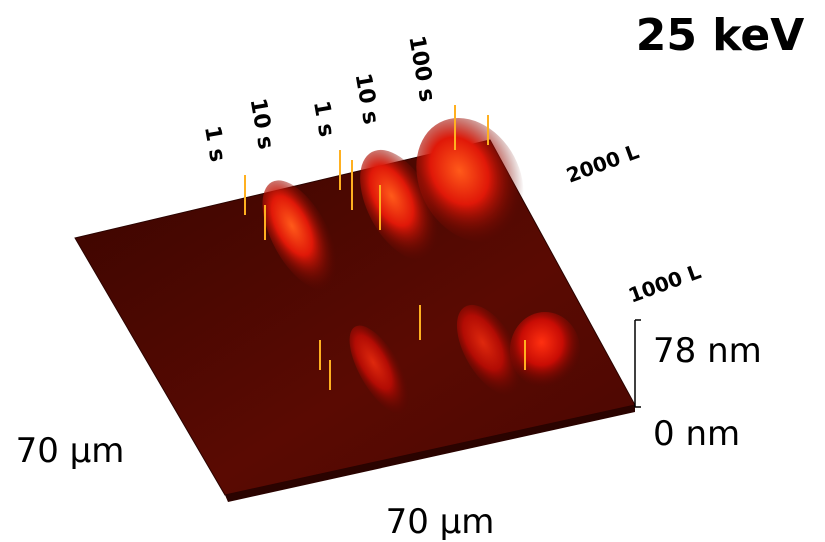 The width and height of the screenshot is (825, 542). I want to click on title: 25 keV, so click(720, 35).